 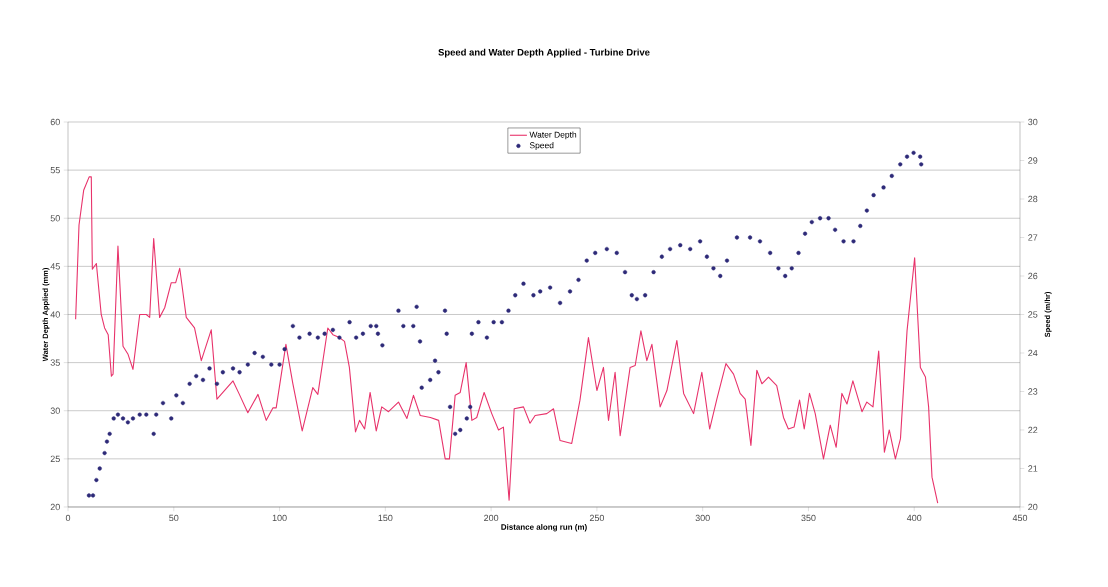 I want to click on y-tick-label: 25, so click(x=55, y=459).